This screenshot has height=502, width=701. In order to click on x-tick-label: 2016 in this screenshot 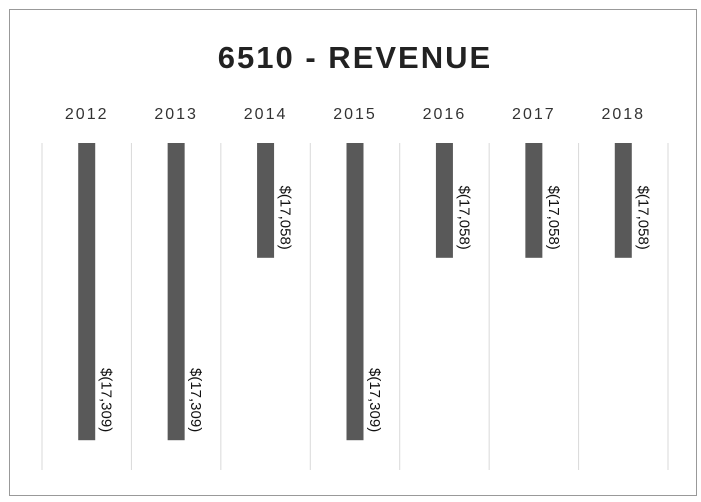, I will do `click(445, 114)`.